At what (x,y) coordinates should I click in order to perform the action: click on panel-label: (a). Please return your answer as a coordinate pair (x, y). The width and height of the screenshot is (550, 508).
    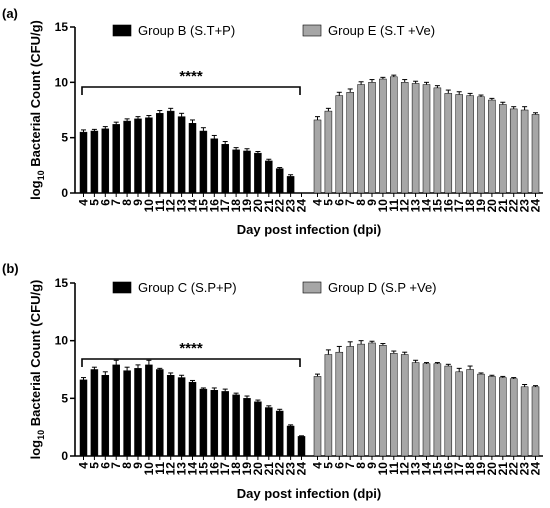
    Looking at the image, I should click on (10, 13).